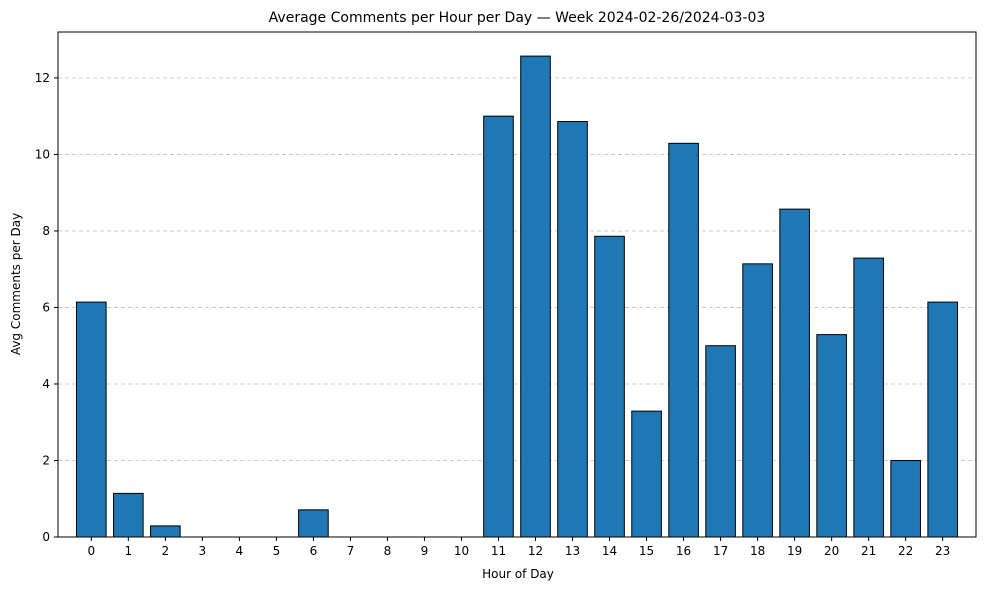  I want to click on x-tick-label: 1, so click(129, 551).